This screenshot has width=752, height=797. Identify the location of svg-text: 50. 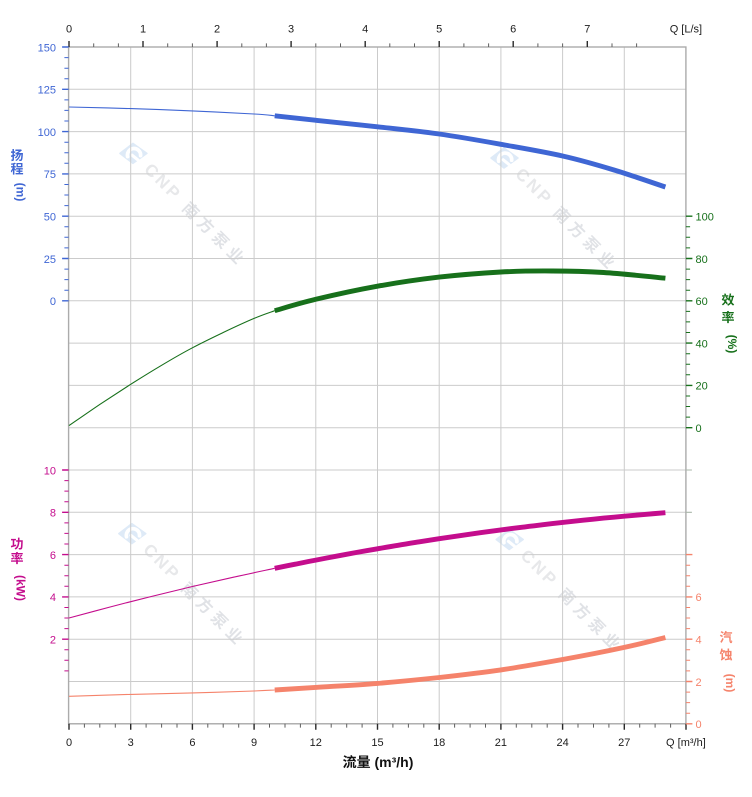
(50, 218).